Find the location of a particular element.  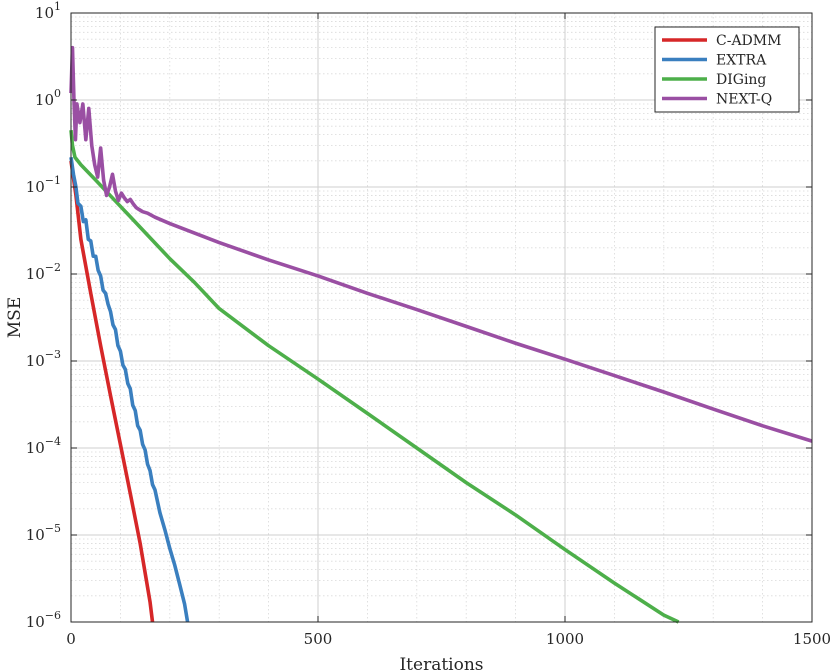

x-axis-label: Iterations is located at coordinates (441, 663).